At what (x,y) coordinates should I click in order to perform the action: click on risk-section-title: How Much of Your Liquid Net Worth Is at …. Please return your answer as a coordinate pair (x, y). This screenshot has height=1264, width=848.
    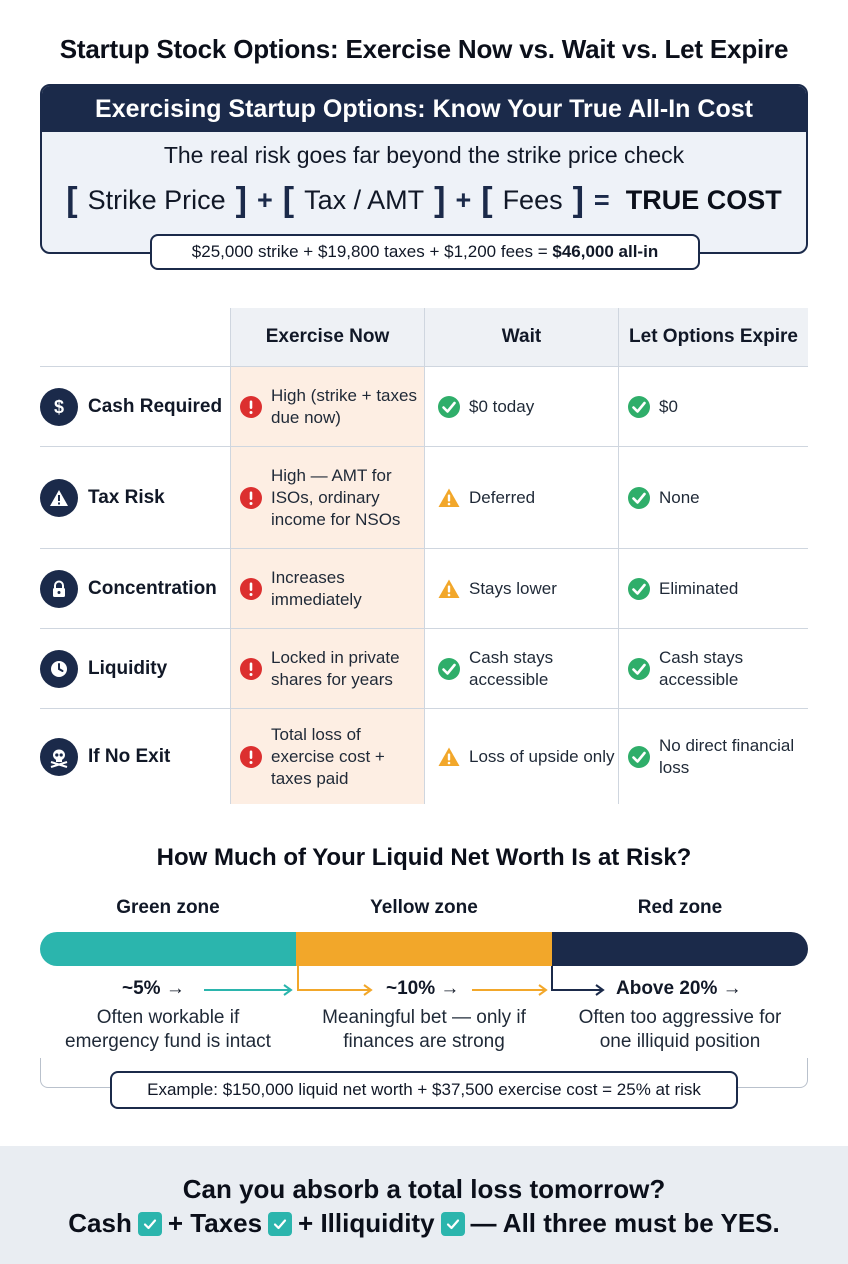
    Looking at the image, I should click on (424, 857).